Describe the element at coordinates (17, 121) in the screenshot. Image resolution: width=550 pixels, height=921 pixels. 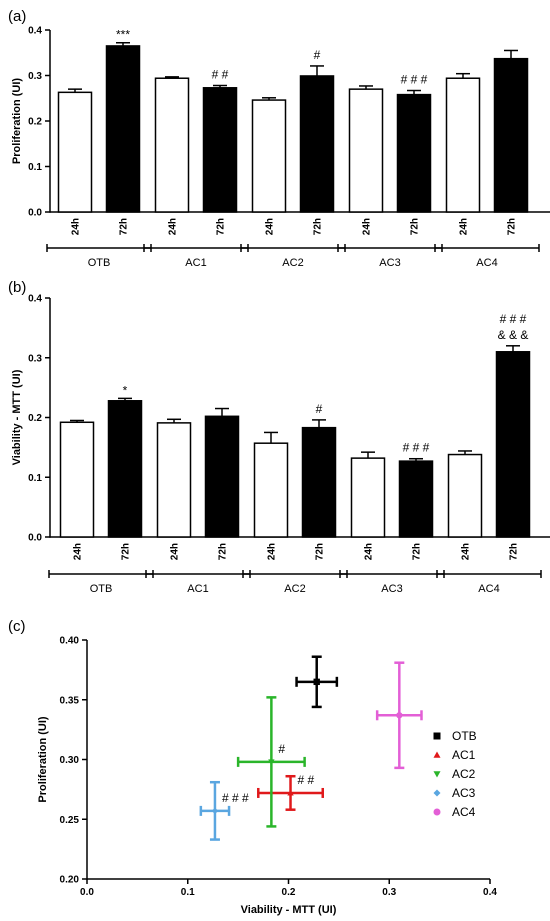
I see `y-axis-label: Proliferation (UI)` at that location.